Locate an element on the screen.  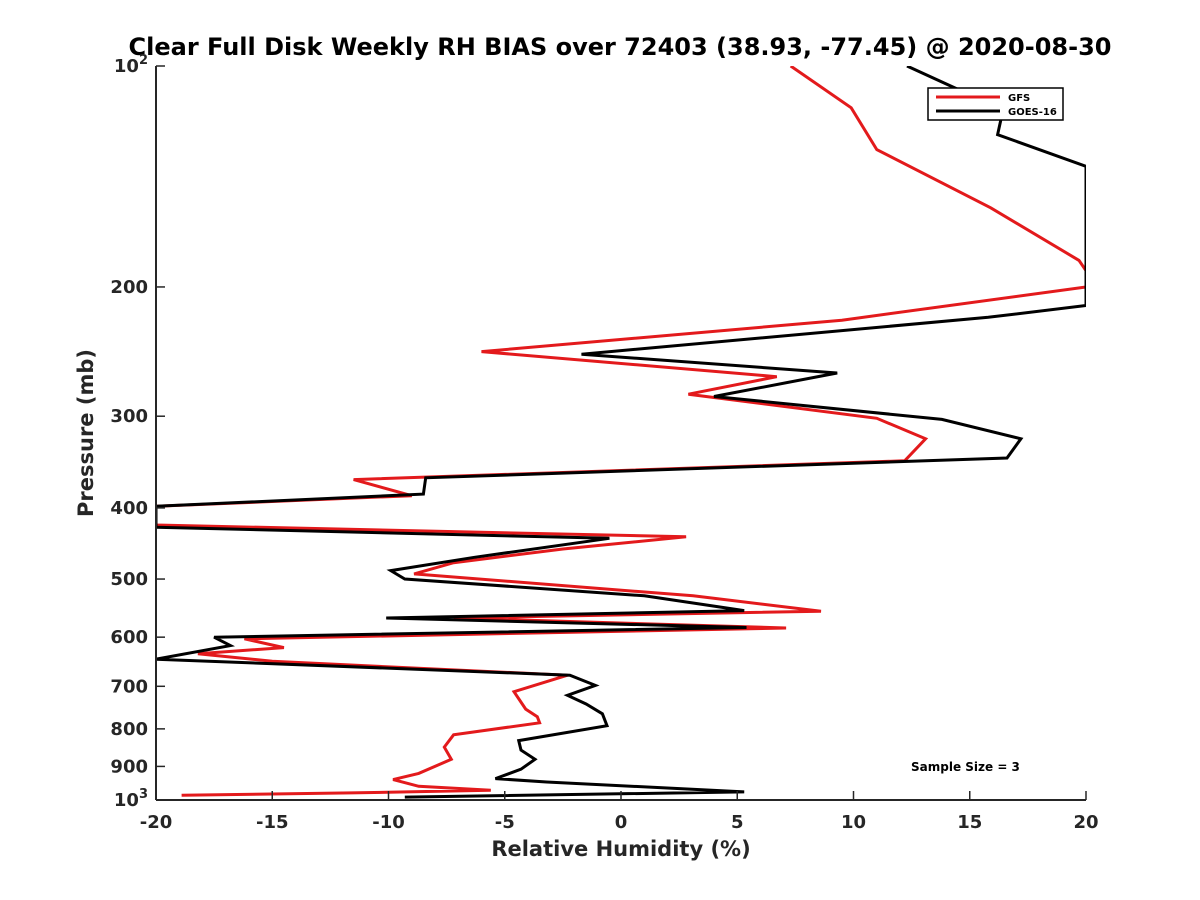
legend: GFS GOES-16 is located at coordinates (995, 104).